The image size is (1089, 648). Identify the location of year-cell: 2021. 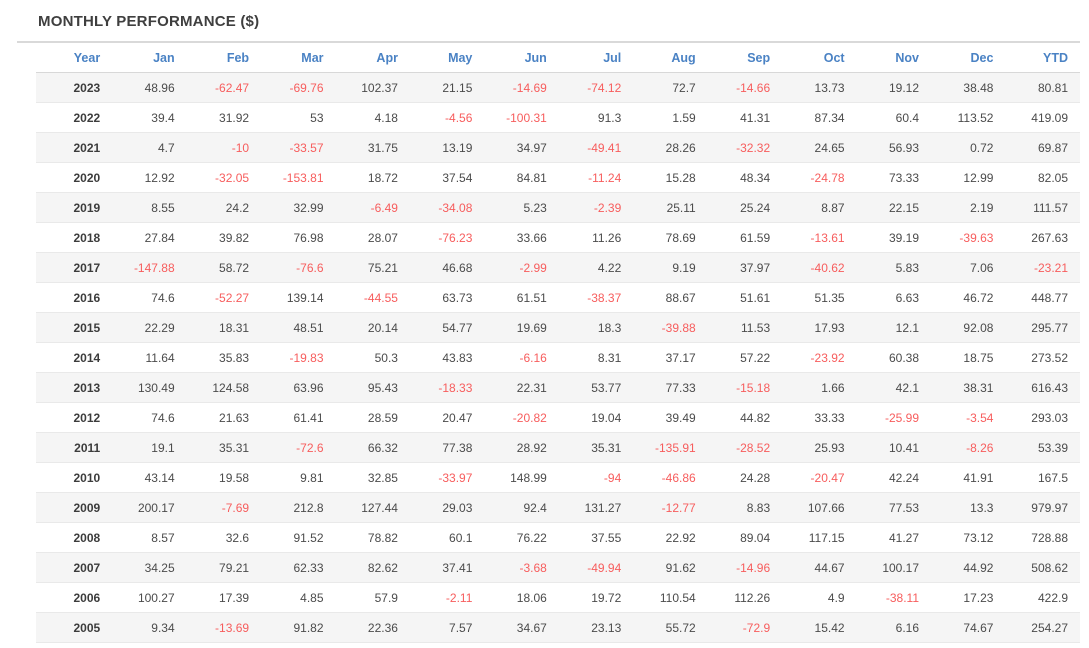
(74, 147).